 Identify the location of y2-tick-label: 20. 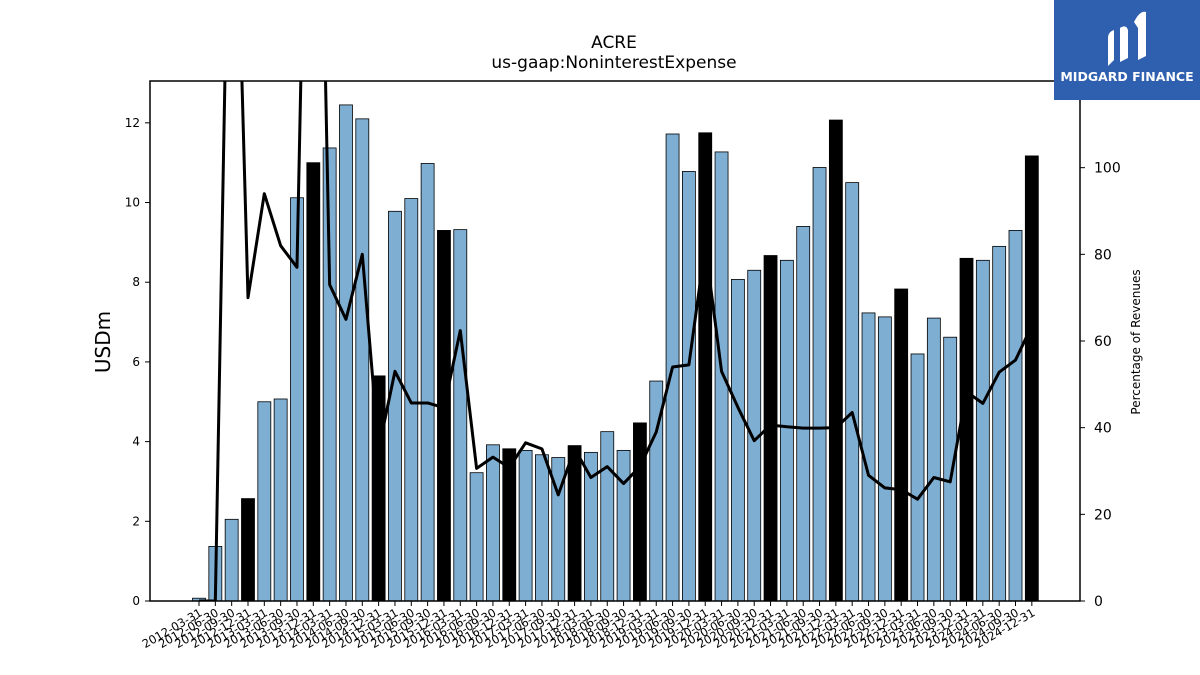
(1103, 515).